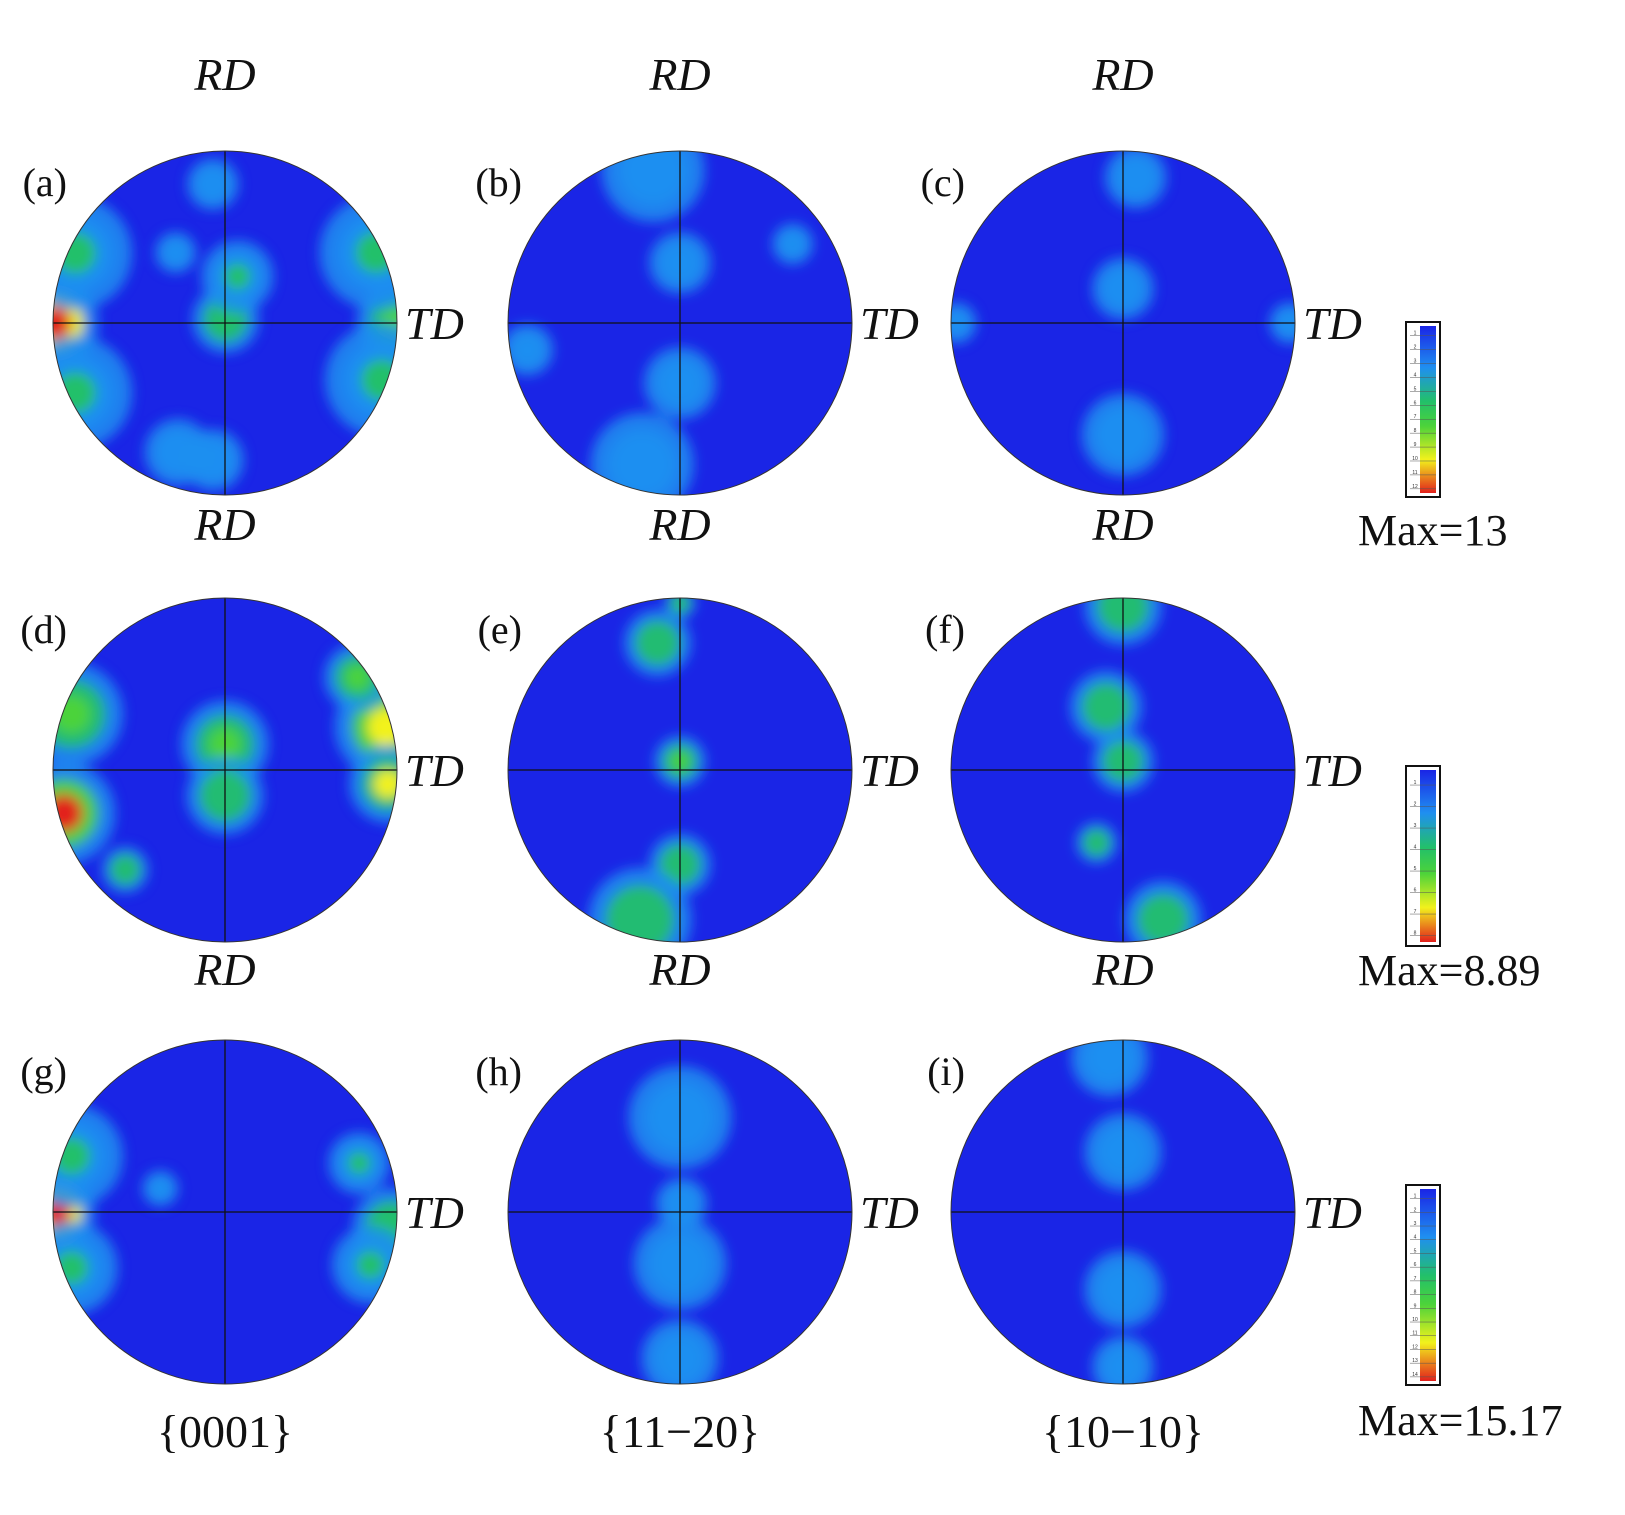 The image size is (1625, 1515). Describe the element at coordinates (680, 1431) in the screenshot. I see `column-label: {11−20}` at that location.